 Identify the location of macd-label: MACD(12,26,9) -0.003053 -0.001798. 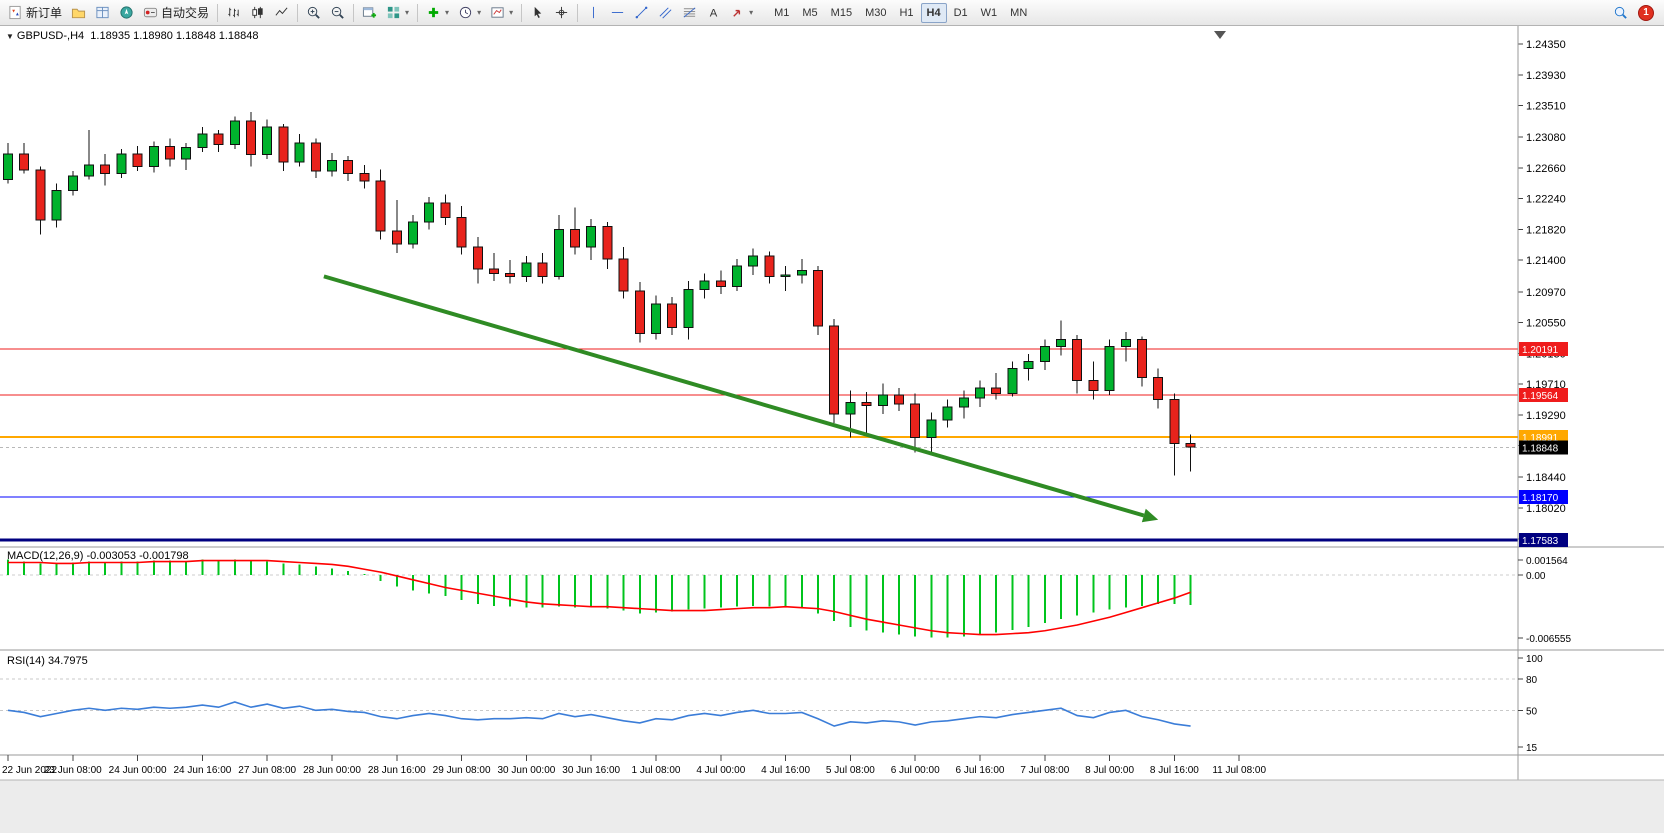
(98, 556).